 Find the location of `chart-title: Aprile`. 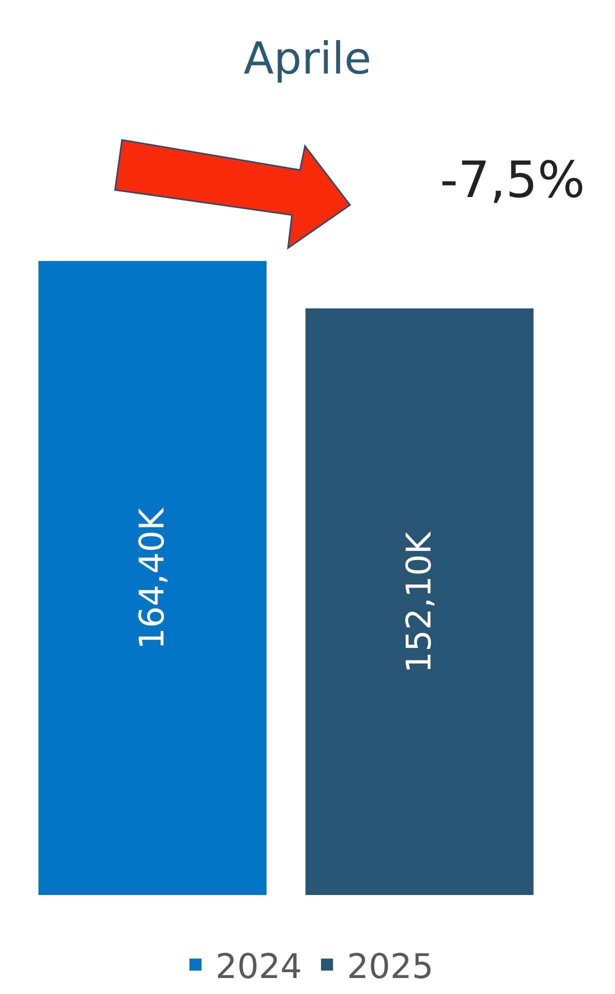

chart-title: Aprile is located at coordinates (308, 59).